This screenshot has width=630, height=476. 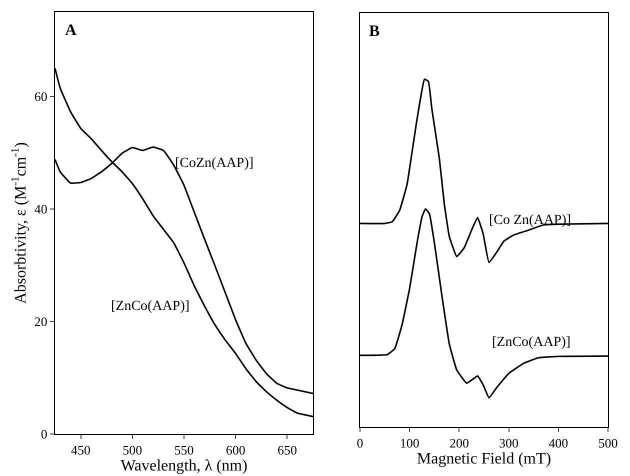 I want to click on x-axis-title: Wavelength, λ (nm), so click(x=184, y=466).